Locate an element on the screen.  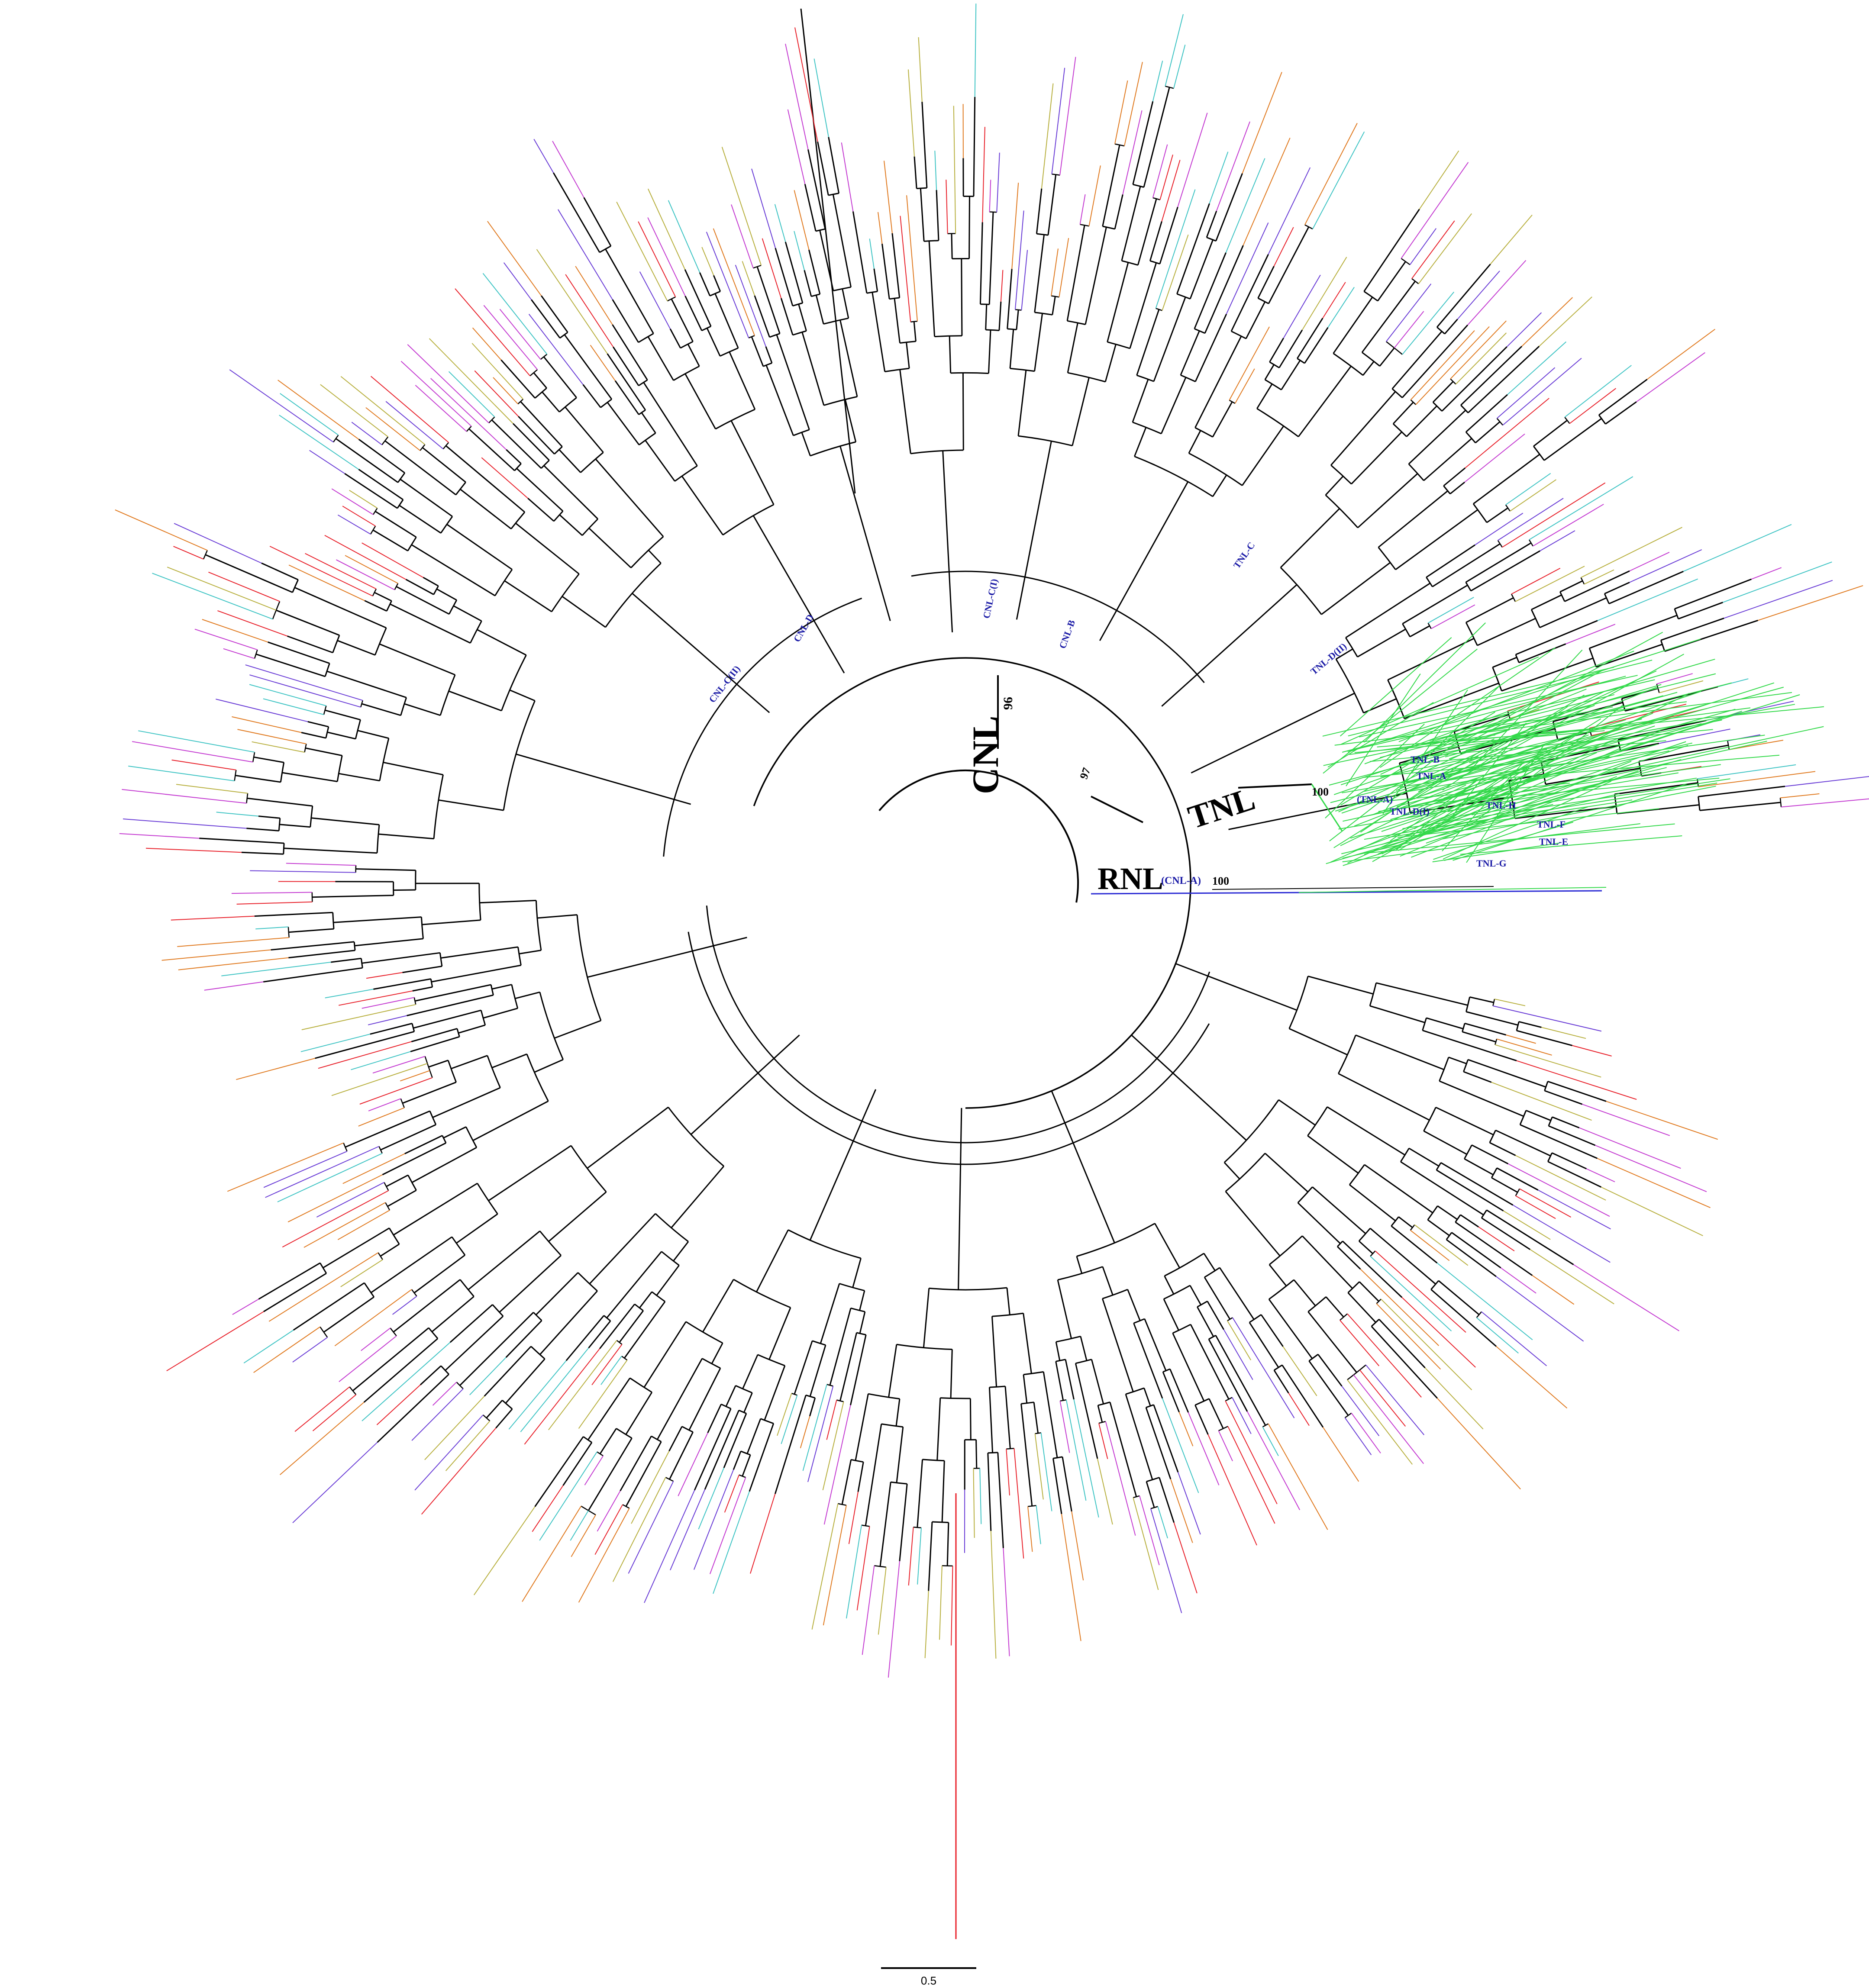
bootstrap-root: 97 is located at coordinates (1085, 773).